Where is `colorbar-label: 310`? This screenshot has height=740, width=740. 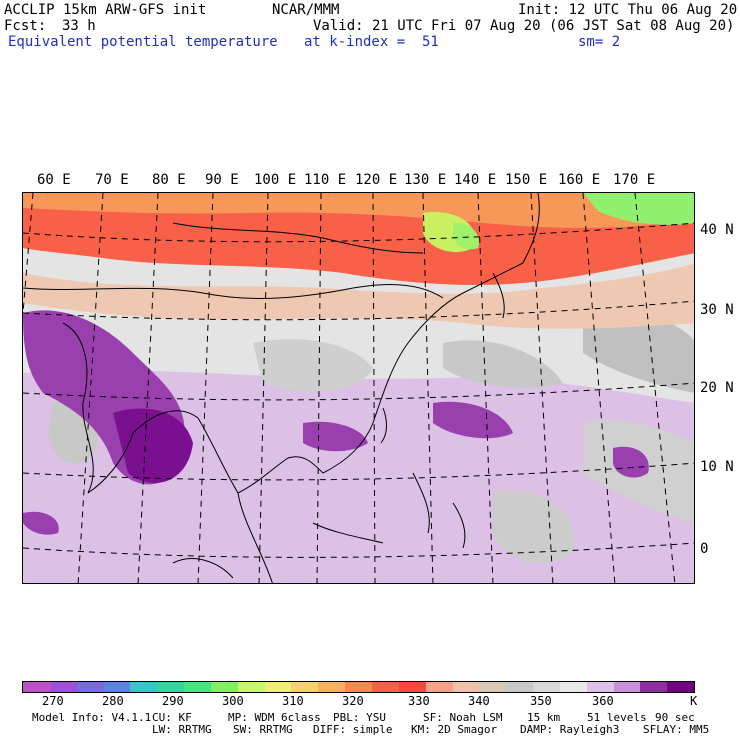
colorbar-label: 310 is located at coordinates (293, 701).